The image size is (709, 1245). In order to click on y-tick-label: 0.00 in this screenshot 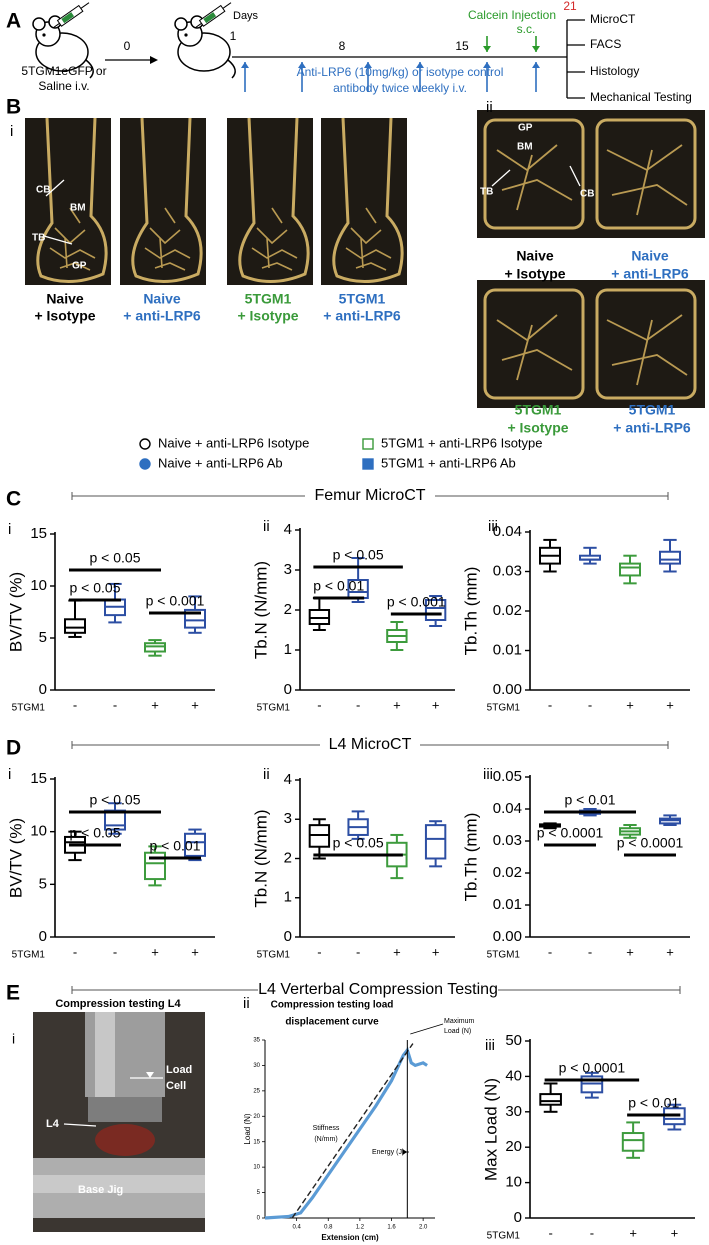, I will do `click(507, 689)`.